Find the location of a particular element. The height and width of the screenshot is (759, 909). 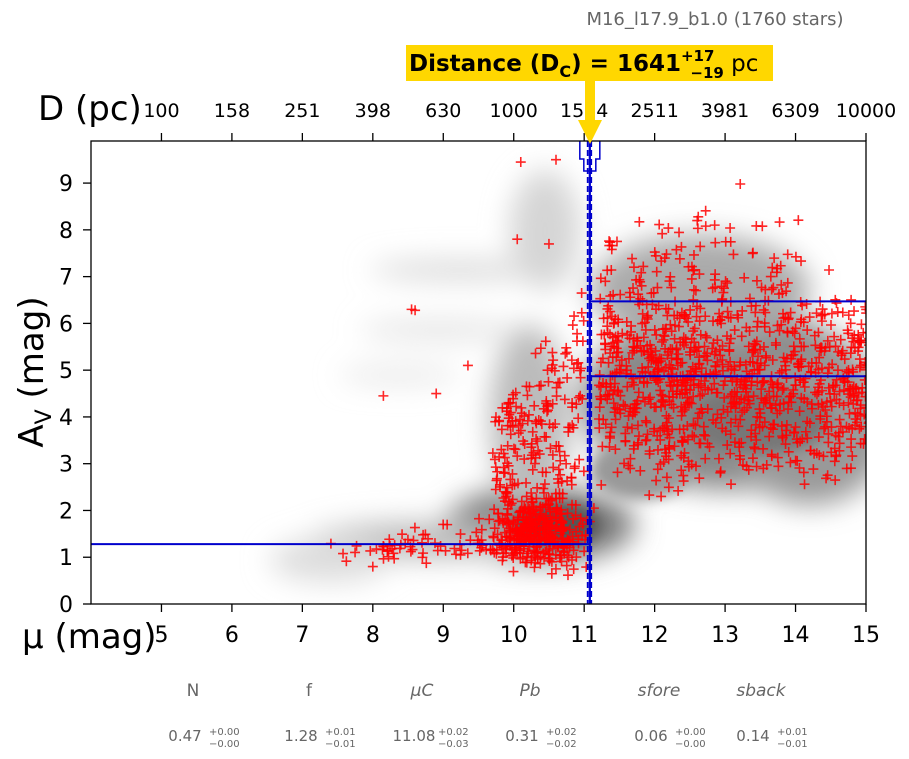

param-minus-error: −0.00 is located at coordinates (224, 744).